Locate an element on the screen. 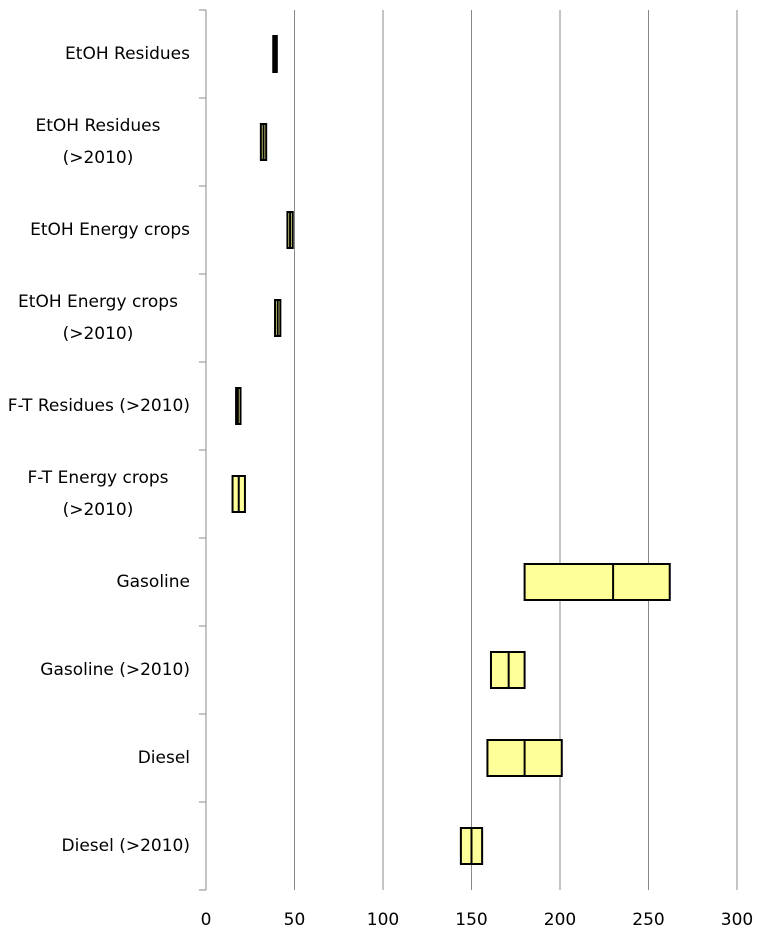 This screenshot has height=939, width=757. range-bar is located at coordinates (597, 582).